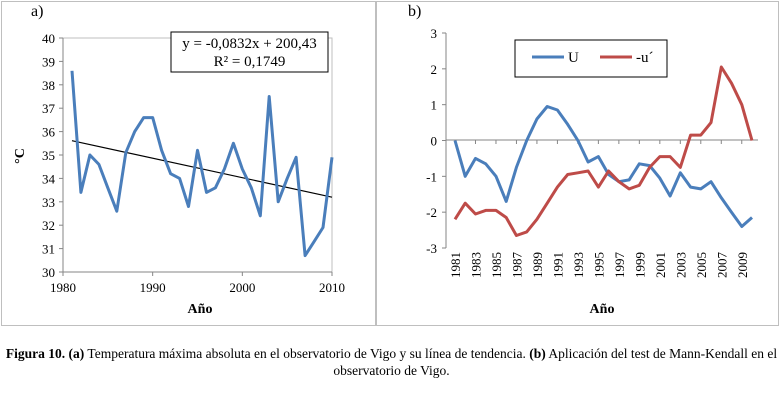  Describe the element at coordinates (578, 265) in the screenshot. I see `panel-b-x-tick-label: 1993` at that location.